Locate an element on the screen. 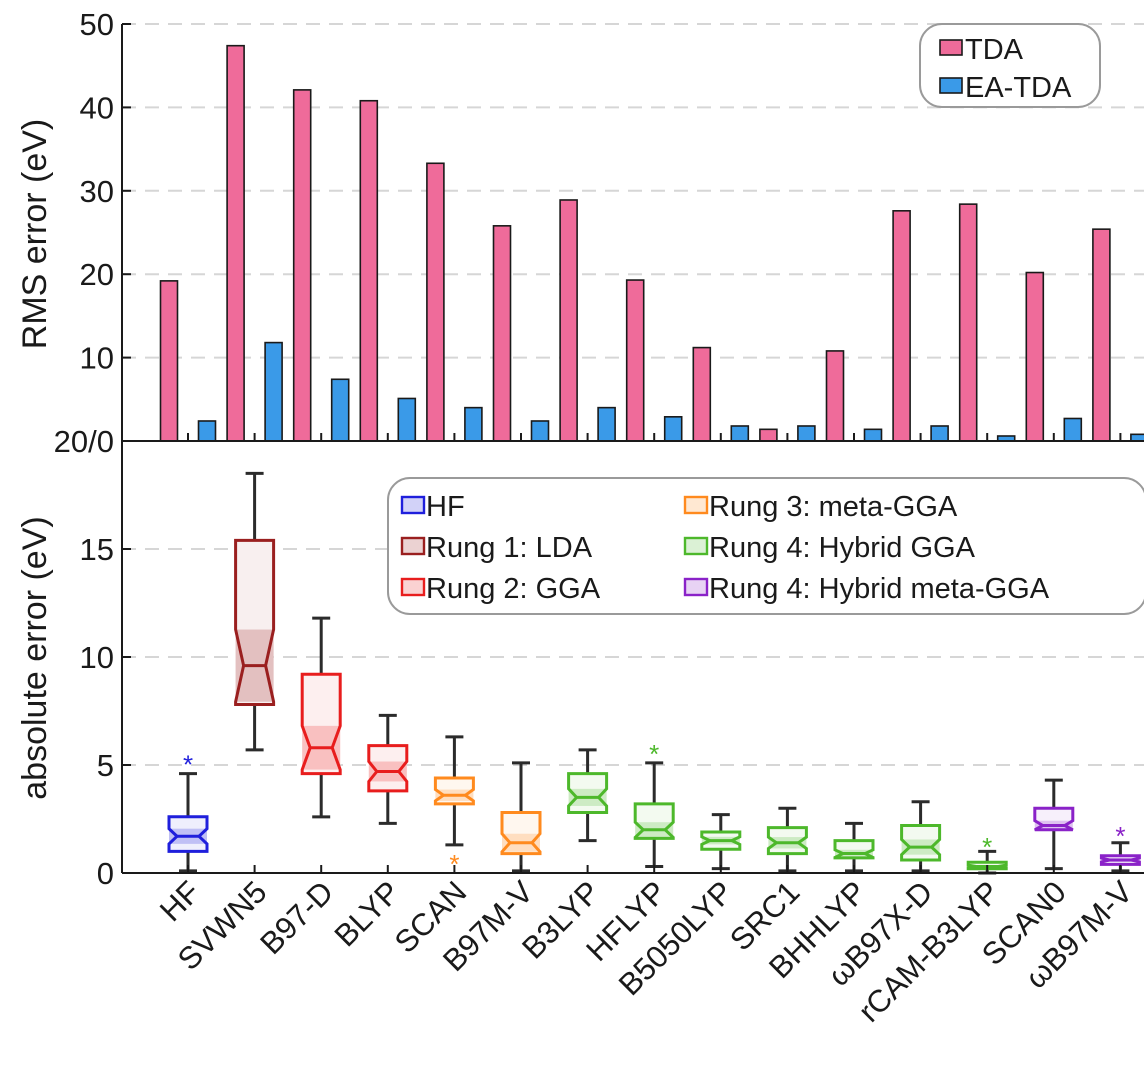  bottom-y-tick-label: 5 is located at coordinates (105, 765).